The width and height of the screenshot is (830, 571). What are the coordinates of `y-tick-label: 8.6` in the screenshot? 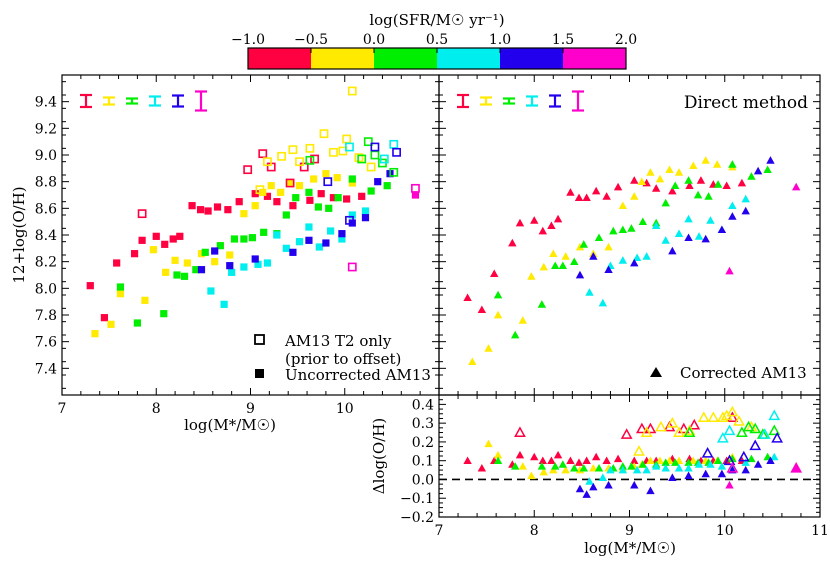 It's located at (46, 209).